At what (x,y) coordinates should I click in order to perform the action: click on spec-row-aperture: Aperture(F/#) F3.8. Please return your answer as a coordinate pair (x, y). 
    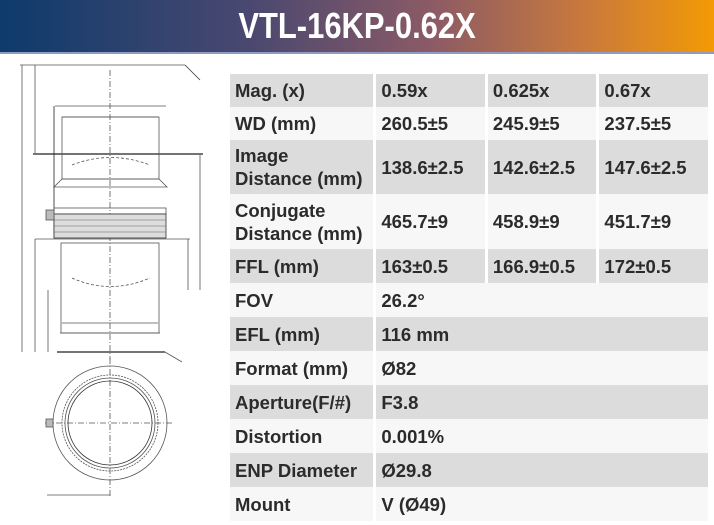
    Looking at the image, I should click on (469, 402).